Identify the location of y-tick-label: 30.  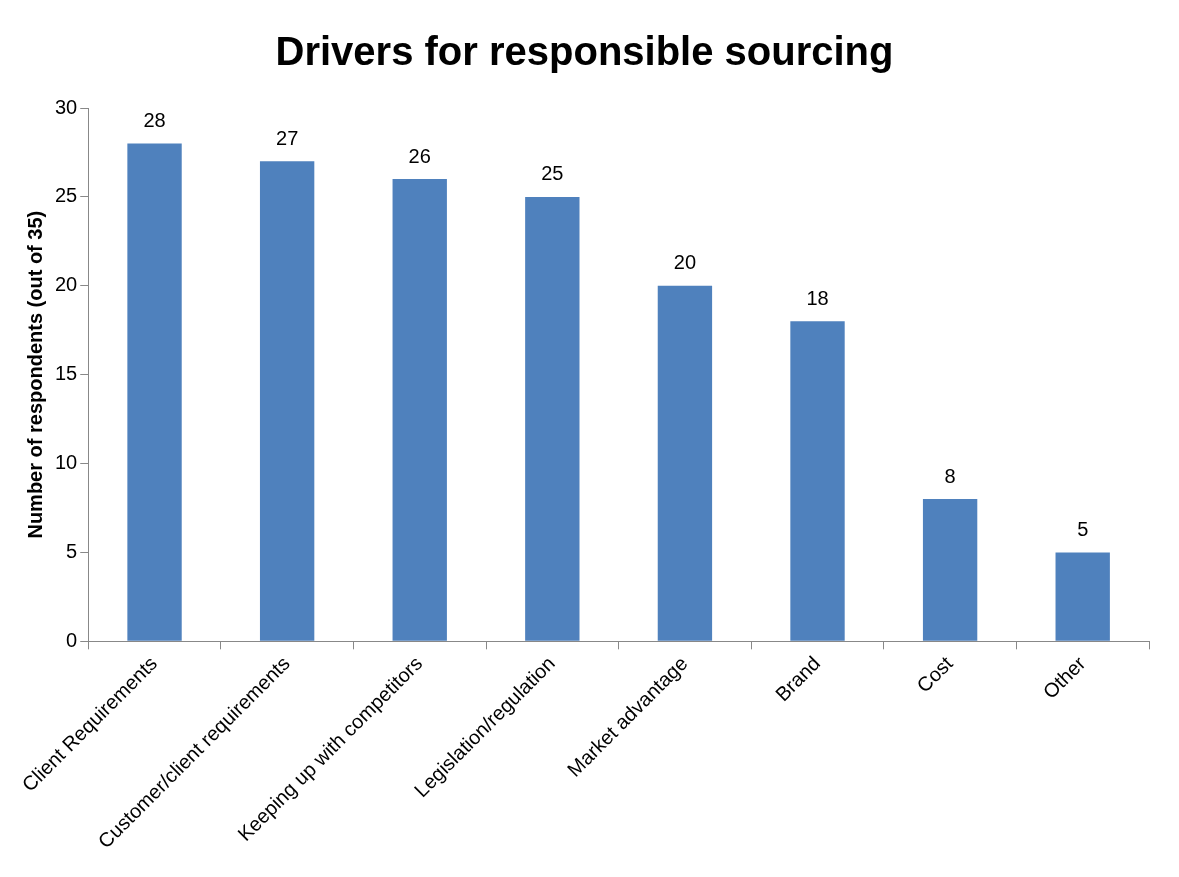
(66, 106).